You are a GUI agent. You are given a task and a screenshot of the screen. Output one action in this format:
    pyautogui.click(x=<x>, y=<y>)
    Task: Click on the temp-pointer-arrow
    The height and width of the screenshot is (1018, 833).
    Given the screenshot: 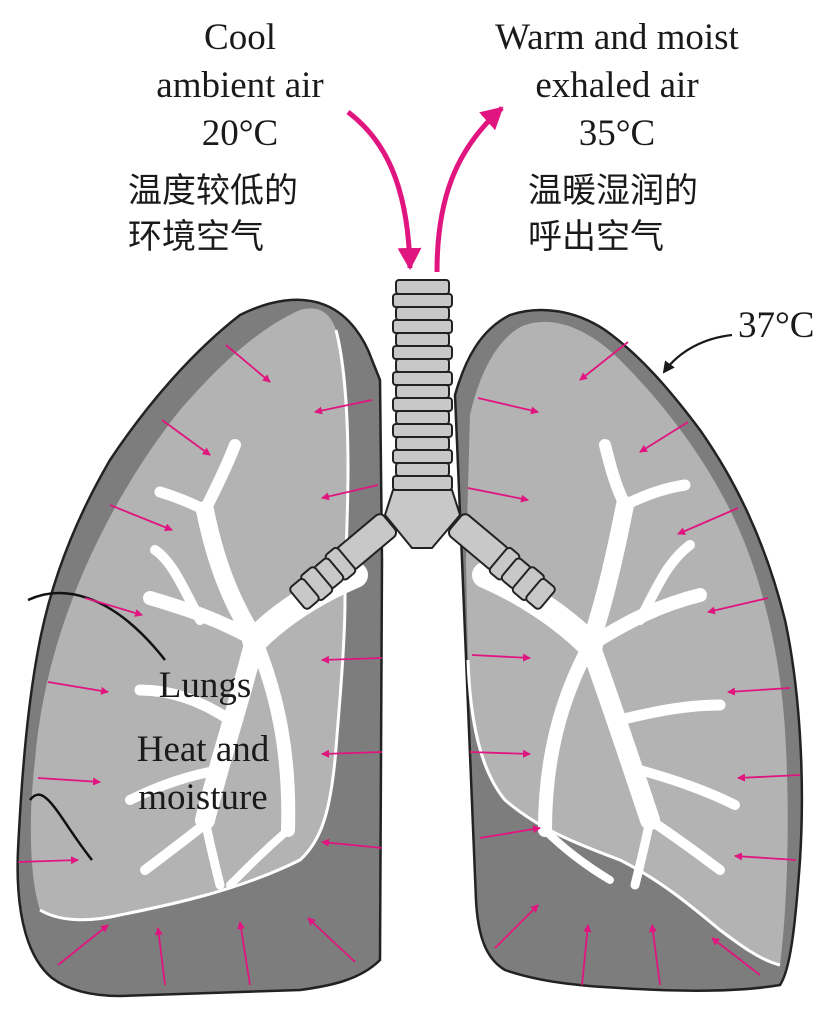 What is the action you would take?
    pyautogui.click(x=697, y=353)
    